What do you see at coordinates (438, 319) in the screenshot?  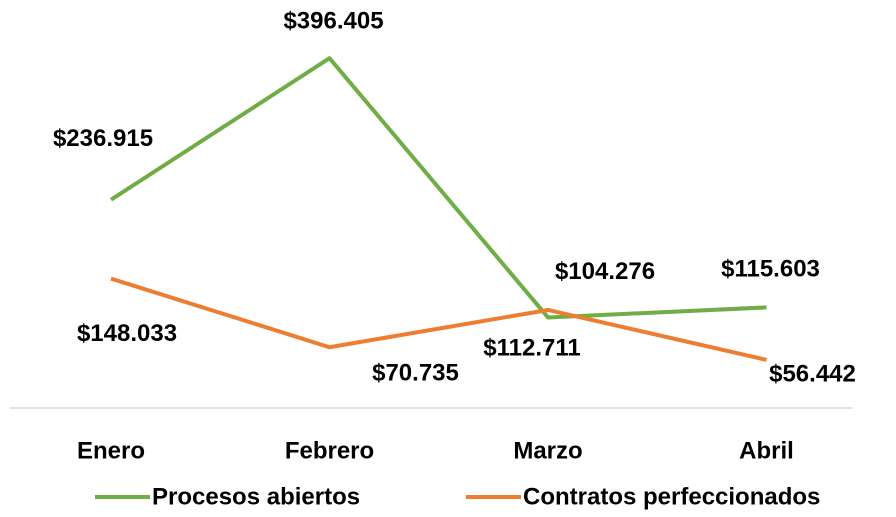 I see `series-line` at bounding box center [438, 319].